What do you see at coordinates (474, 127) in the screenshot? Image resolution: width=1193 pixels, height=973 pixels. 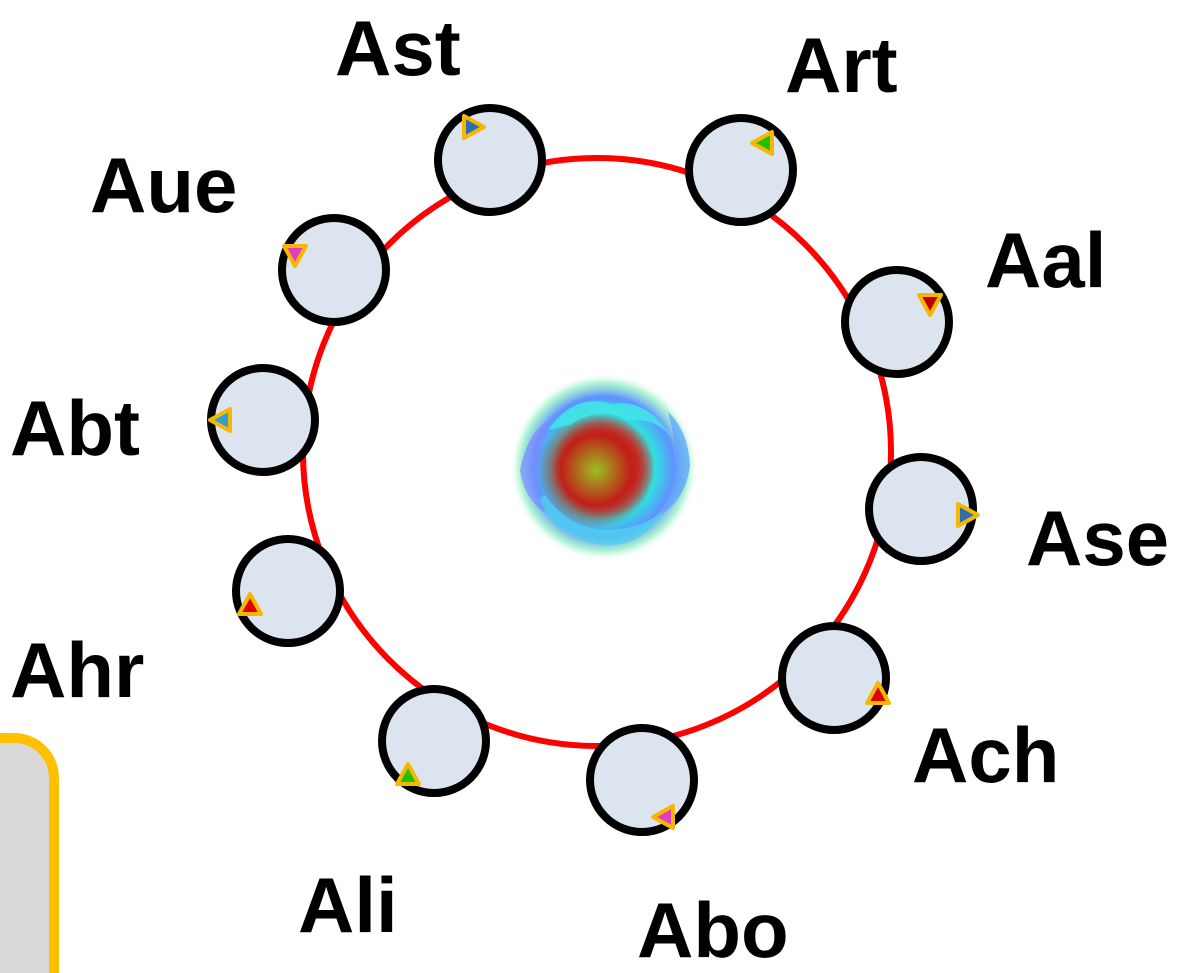 I see `node-marker-ast` at bounding box center [474, 127].